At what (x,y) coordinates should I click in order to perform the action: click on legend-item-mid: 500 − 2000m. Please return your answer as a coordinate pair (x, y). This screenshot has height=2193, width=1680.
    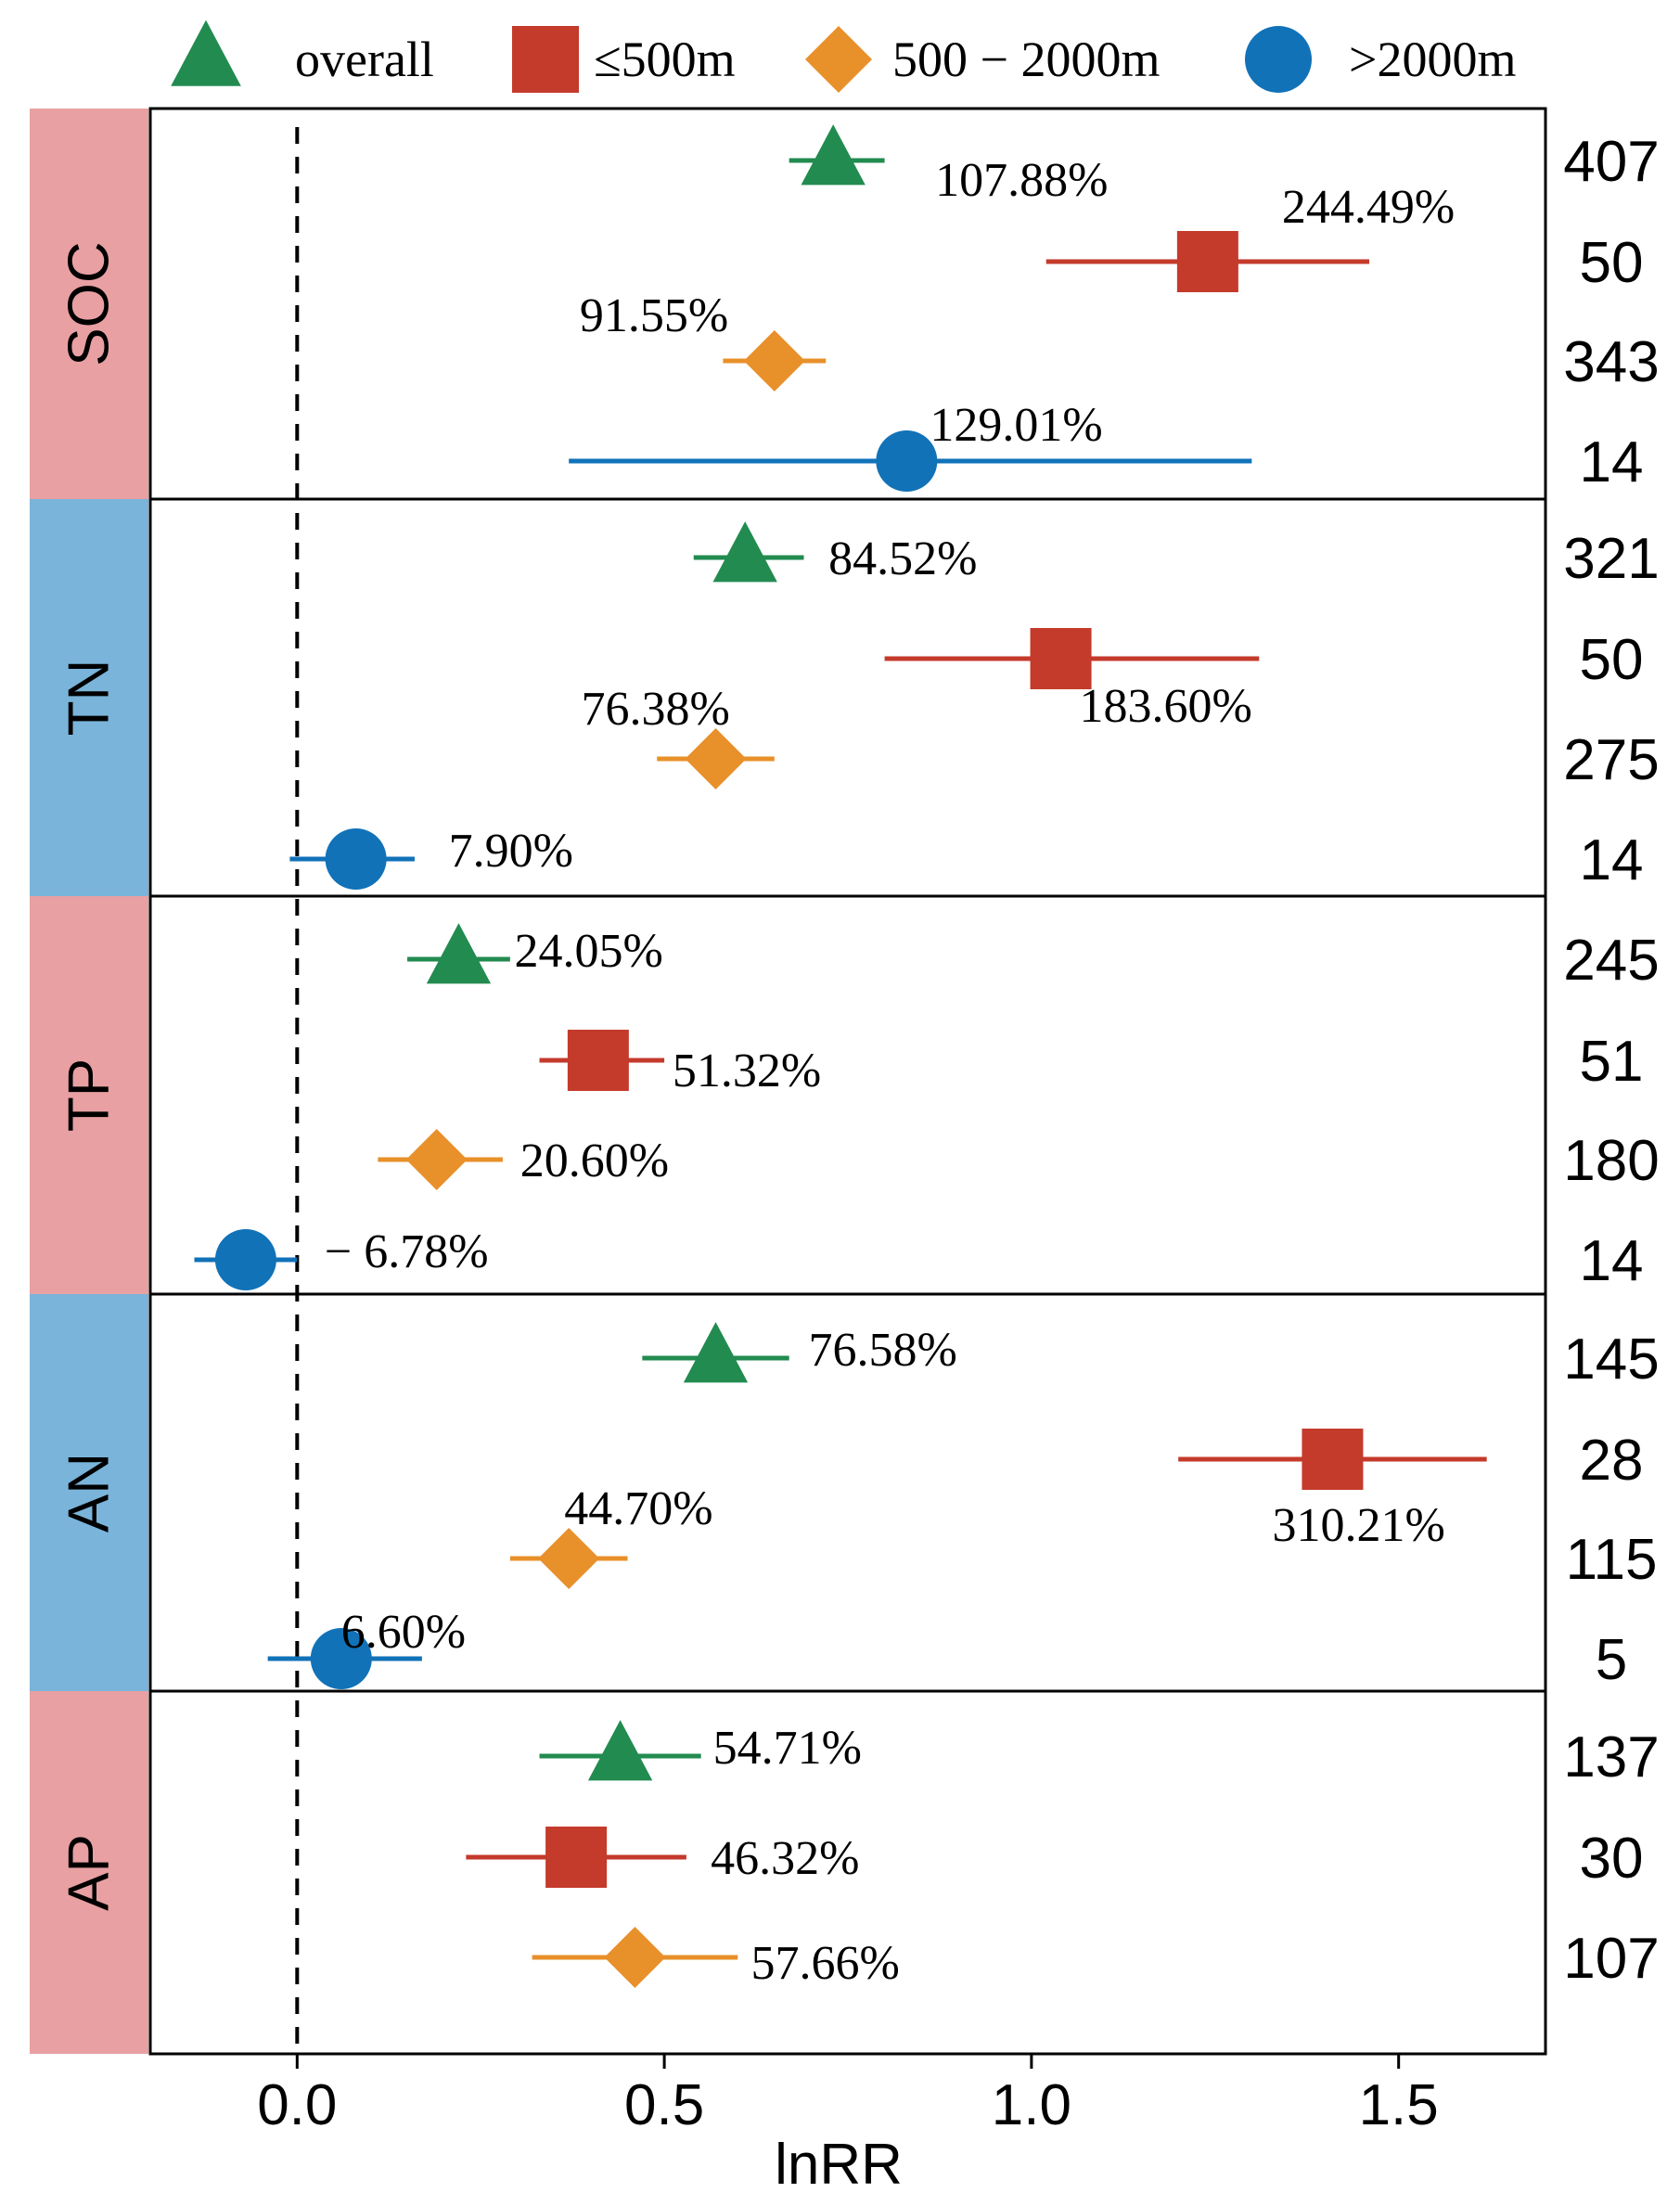
    Looking at the image, I should click on (982, 59).